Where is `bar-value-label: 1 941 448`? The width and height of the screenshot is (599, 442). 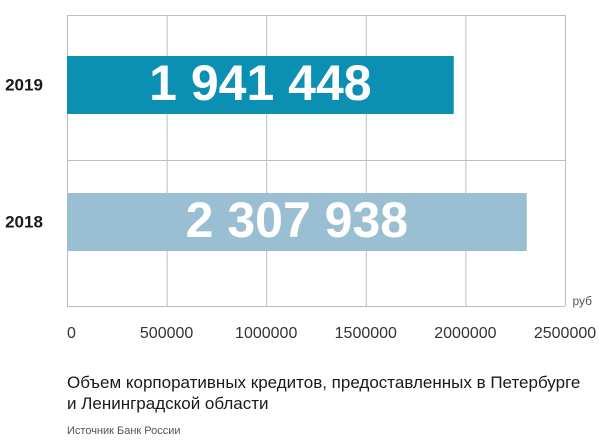 bar-value-label: 1 941 448 is located at coordinates (260, 83).